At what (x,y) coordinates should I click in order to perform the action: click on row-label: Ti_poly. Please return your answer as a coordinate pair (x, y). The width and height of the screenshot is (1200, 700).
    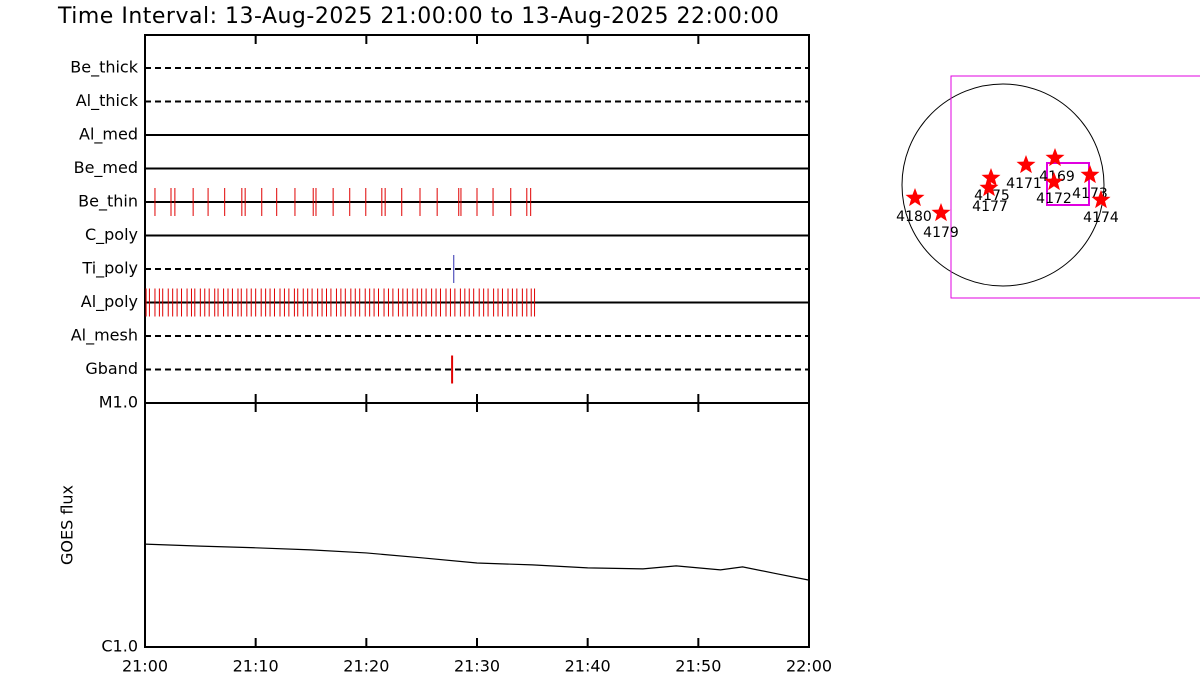
    Looking at the image, I should click on (109, 269).